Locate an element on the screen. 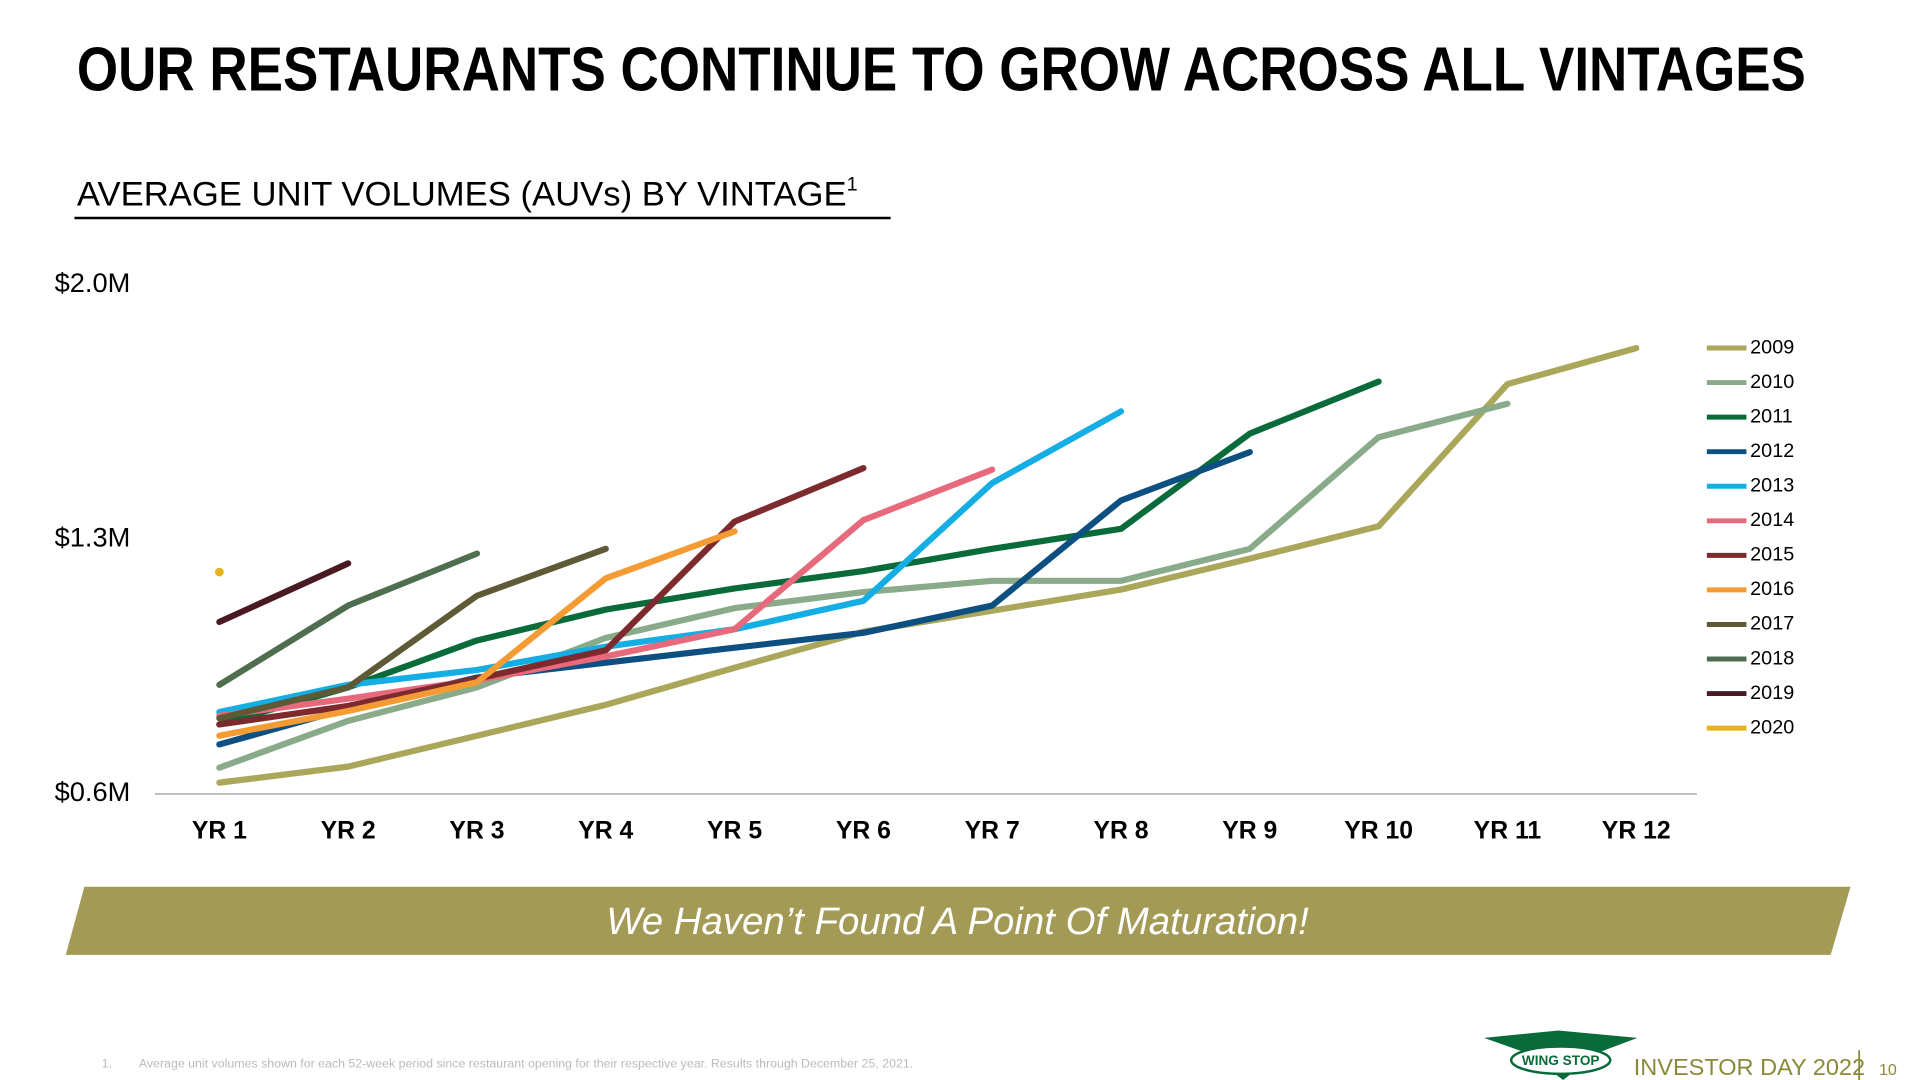 The height and width of the screenshot is (1080, 1920). x-tick-label: YR 12 is located at coordinates (1636, 830).